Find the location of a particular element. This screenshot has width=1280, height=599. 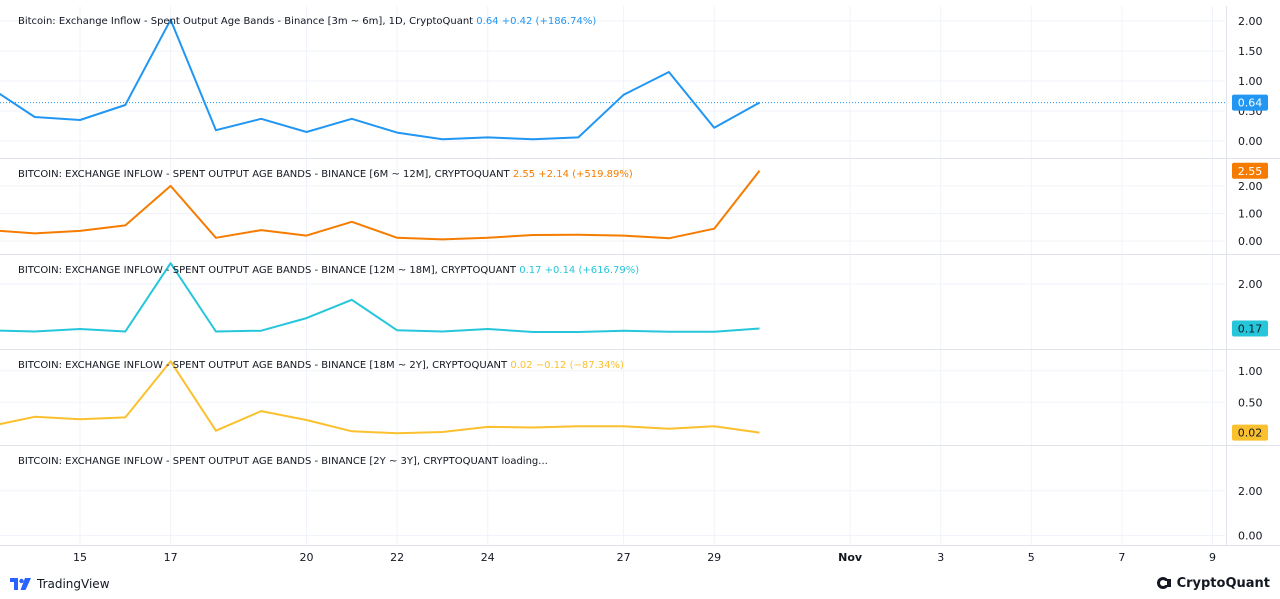

y-tick-label: 0.50 is located at coordinates (1250, 402).